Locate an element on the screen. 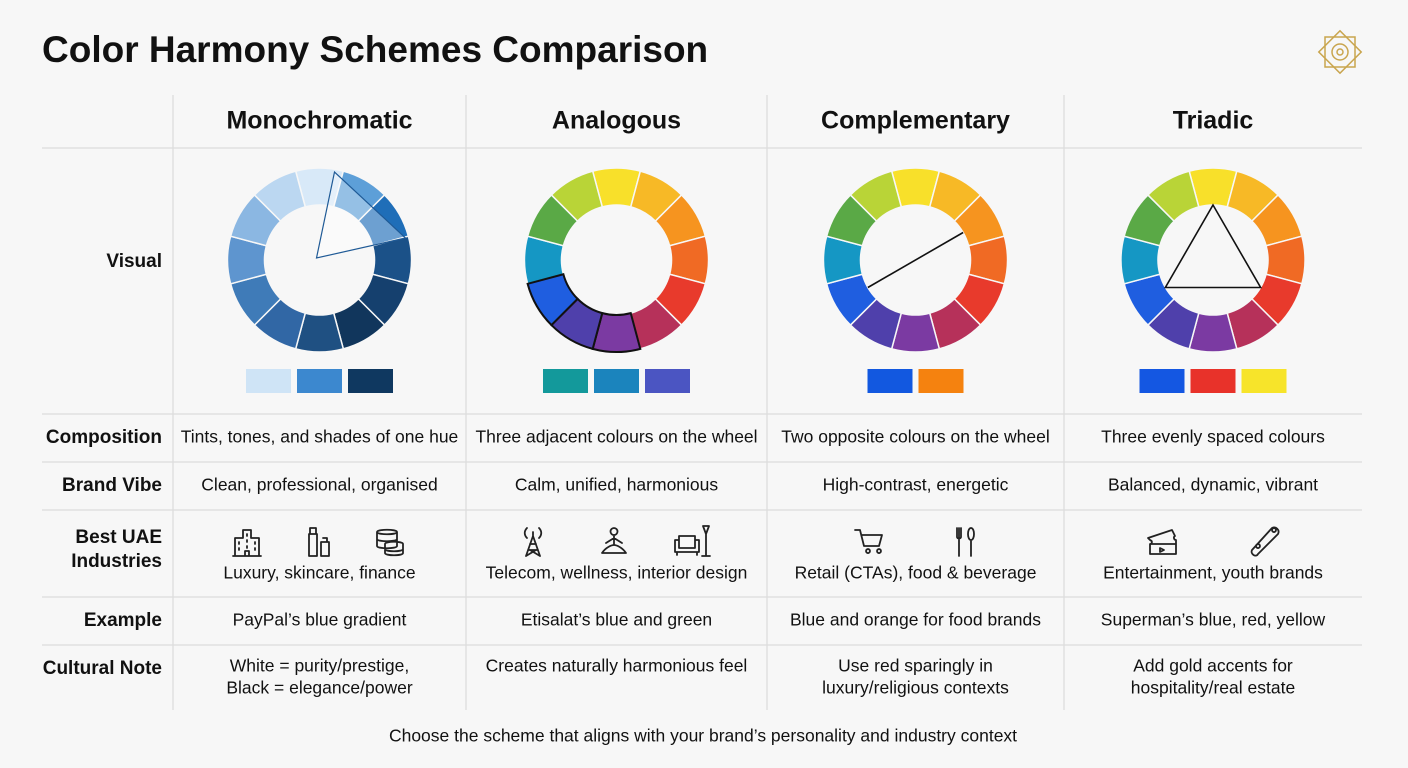  cell-text: Black = elegance/power is located at coordinates (319, 688).